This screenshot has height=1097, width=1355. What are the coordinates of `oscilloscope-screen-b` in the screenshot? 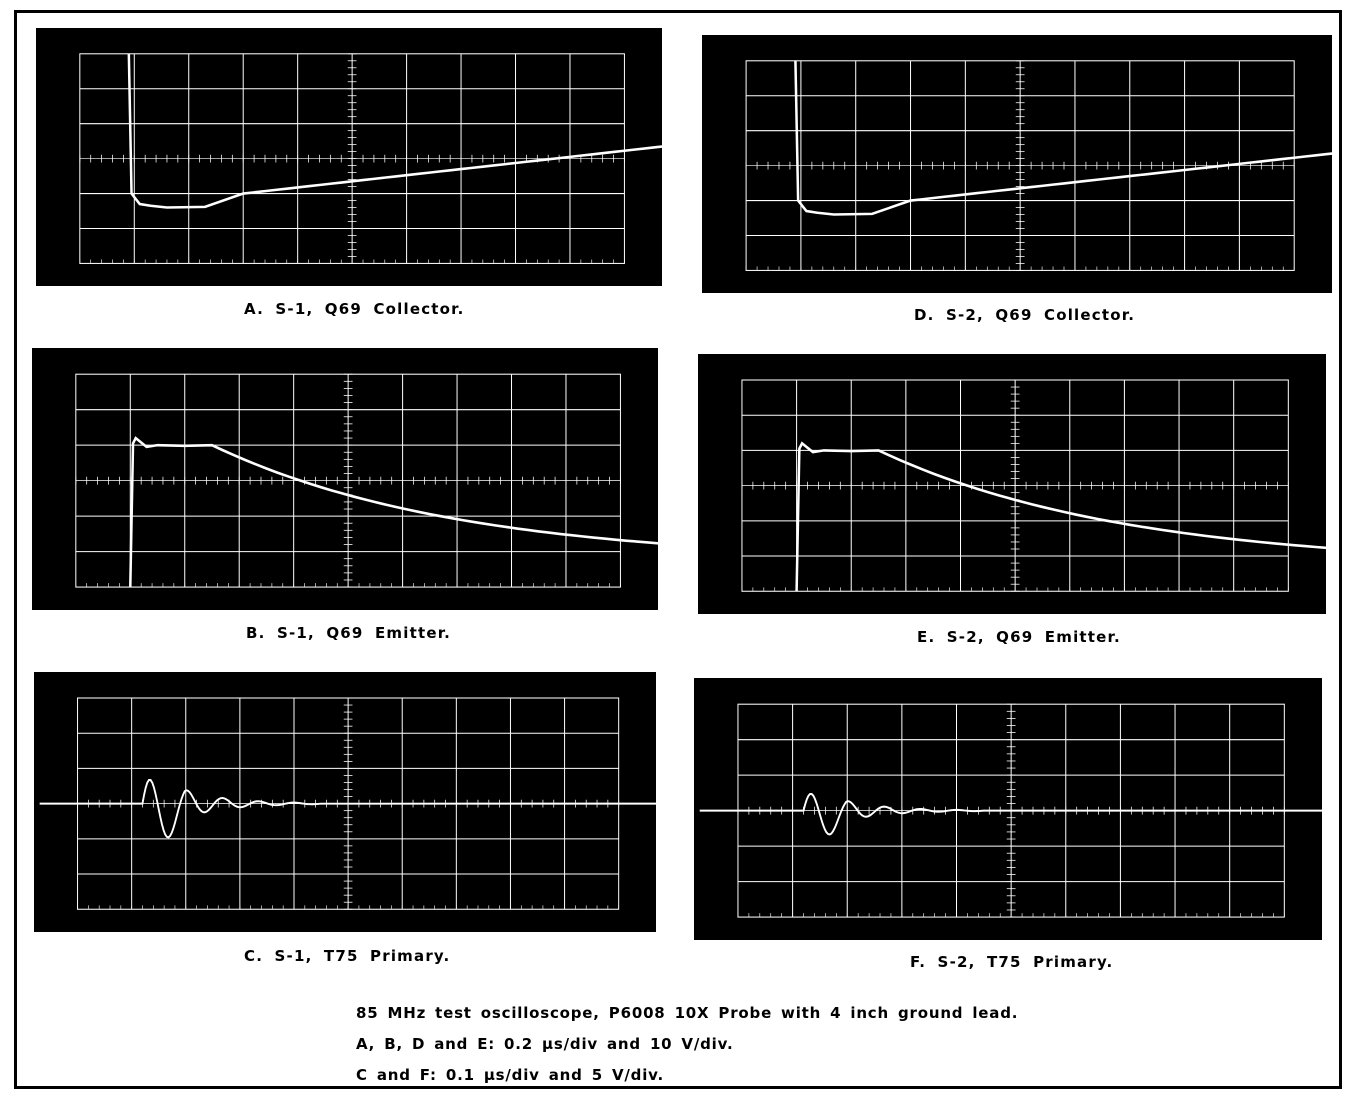 It's located at (345, 479).